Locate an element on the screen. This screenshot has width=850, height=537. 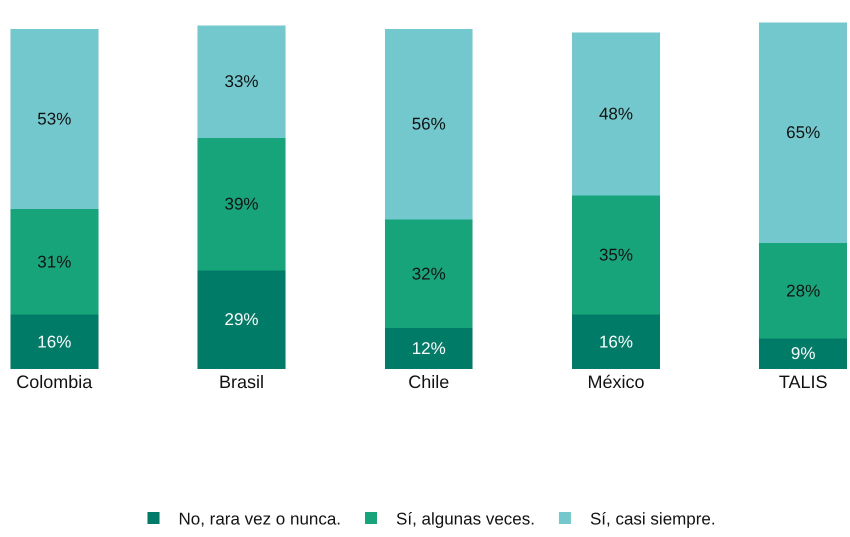
data-label: 31% is located at coordinates (54, 262).